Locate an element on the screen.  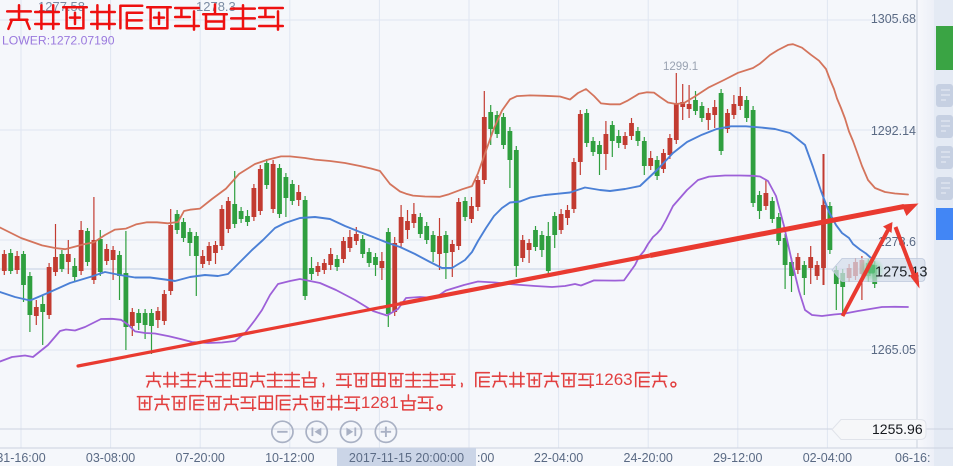
svg-text: 02-04:00 is located at coordinates (827, 458).